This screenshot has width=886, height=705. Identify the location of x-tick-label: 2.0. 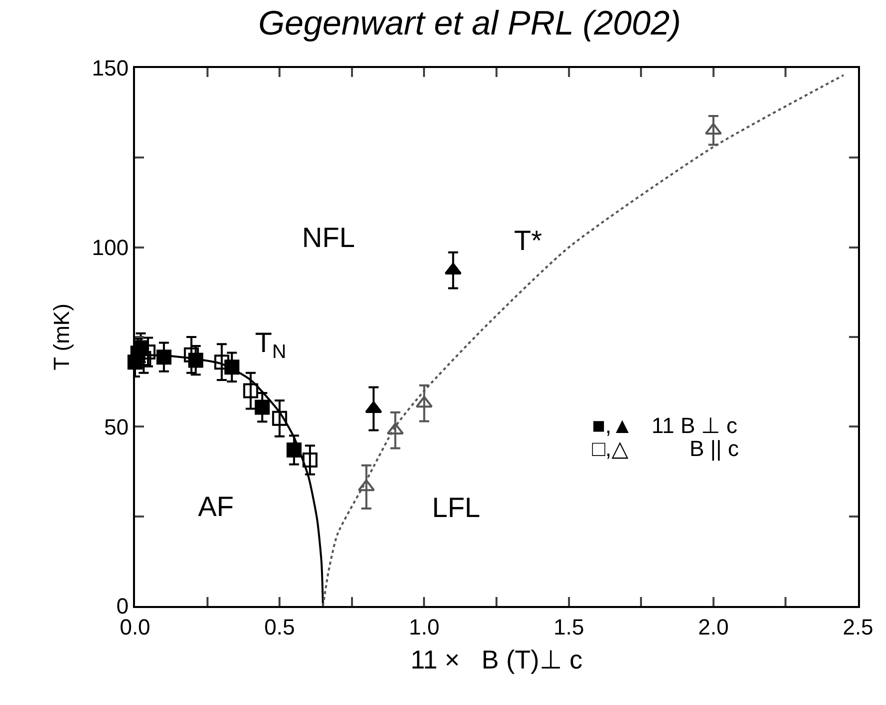
(713, 627).